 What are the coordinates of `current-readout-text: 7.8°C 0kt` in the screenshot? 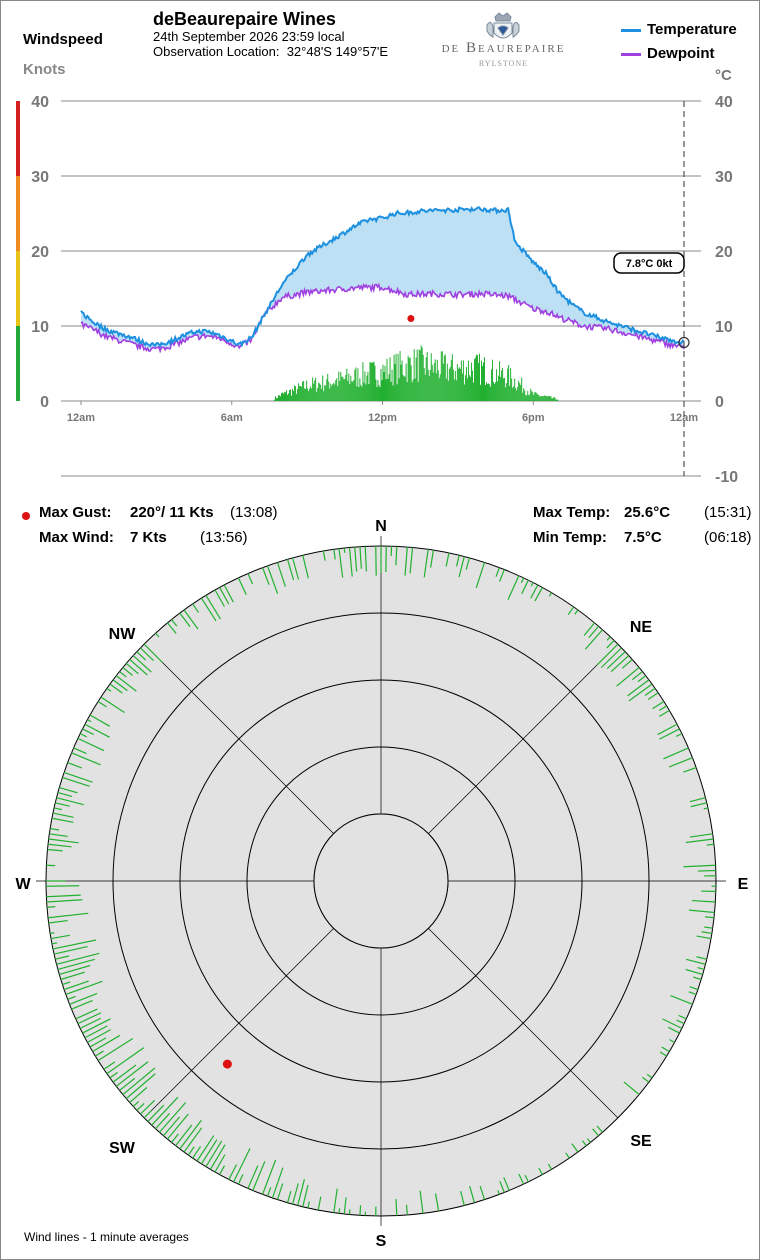 It's located at (649, 264).